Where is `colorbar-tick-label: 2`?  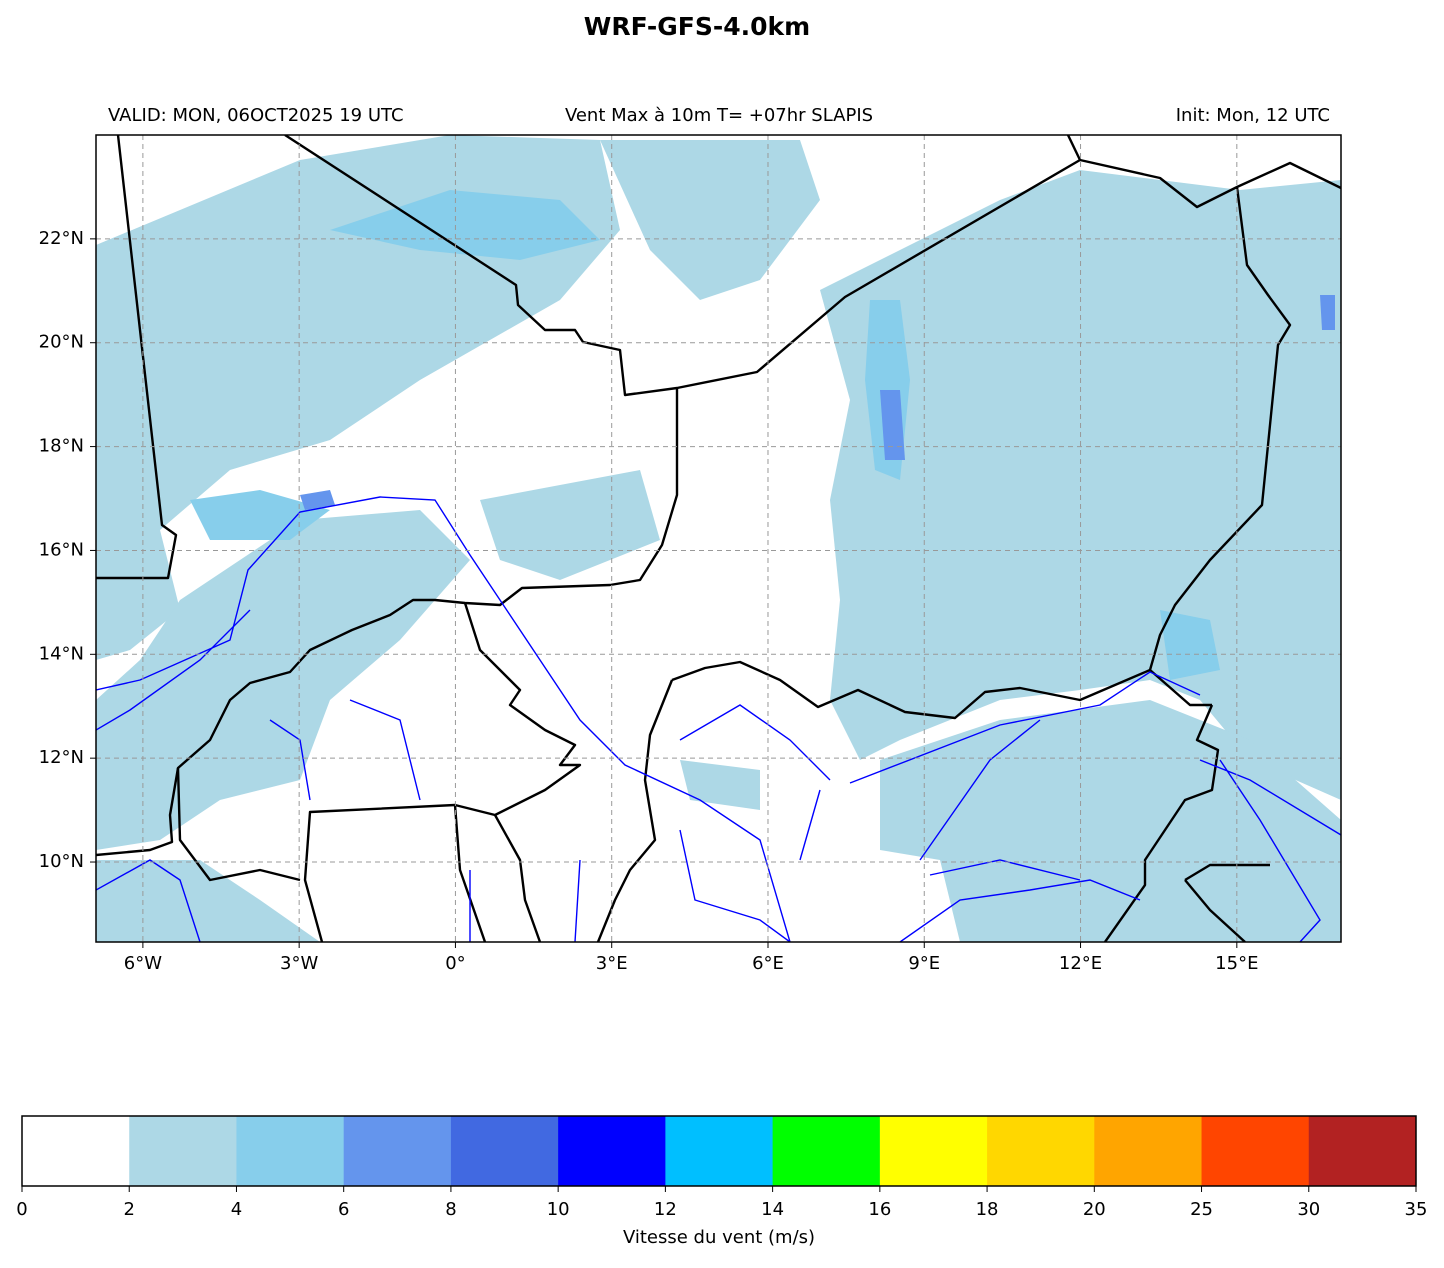
colorbar-tick-label: 2 is located at coordinates (129, 1209).